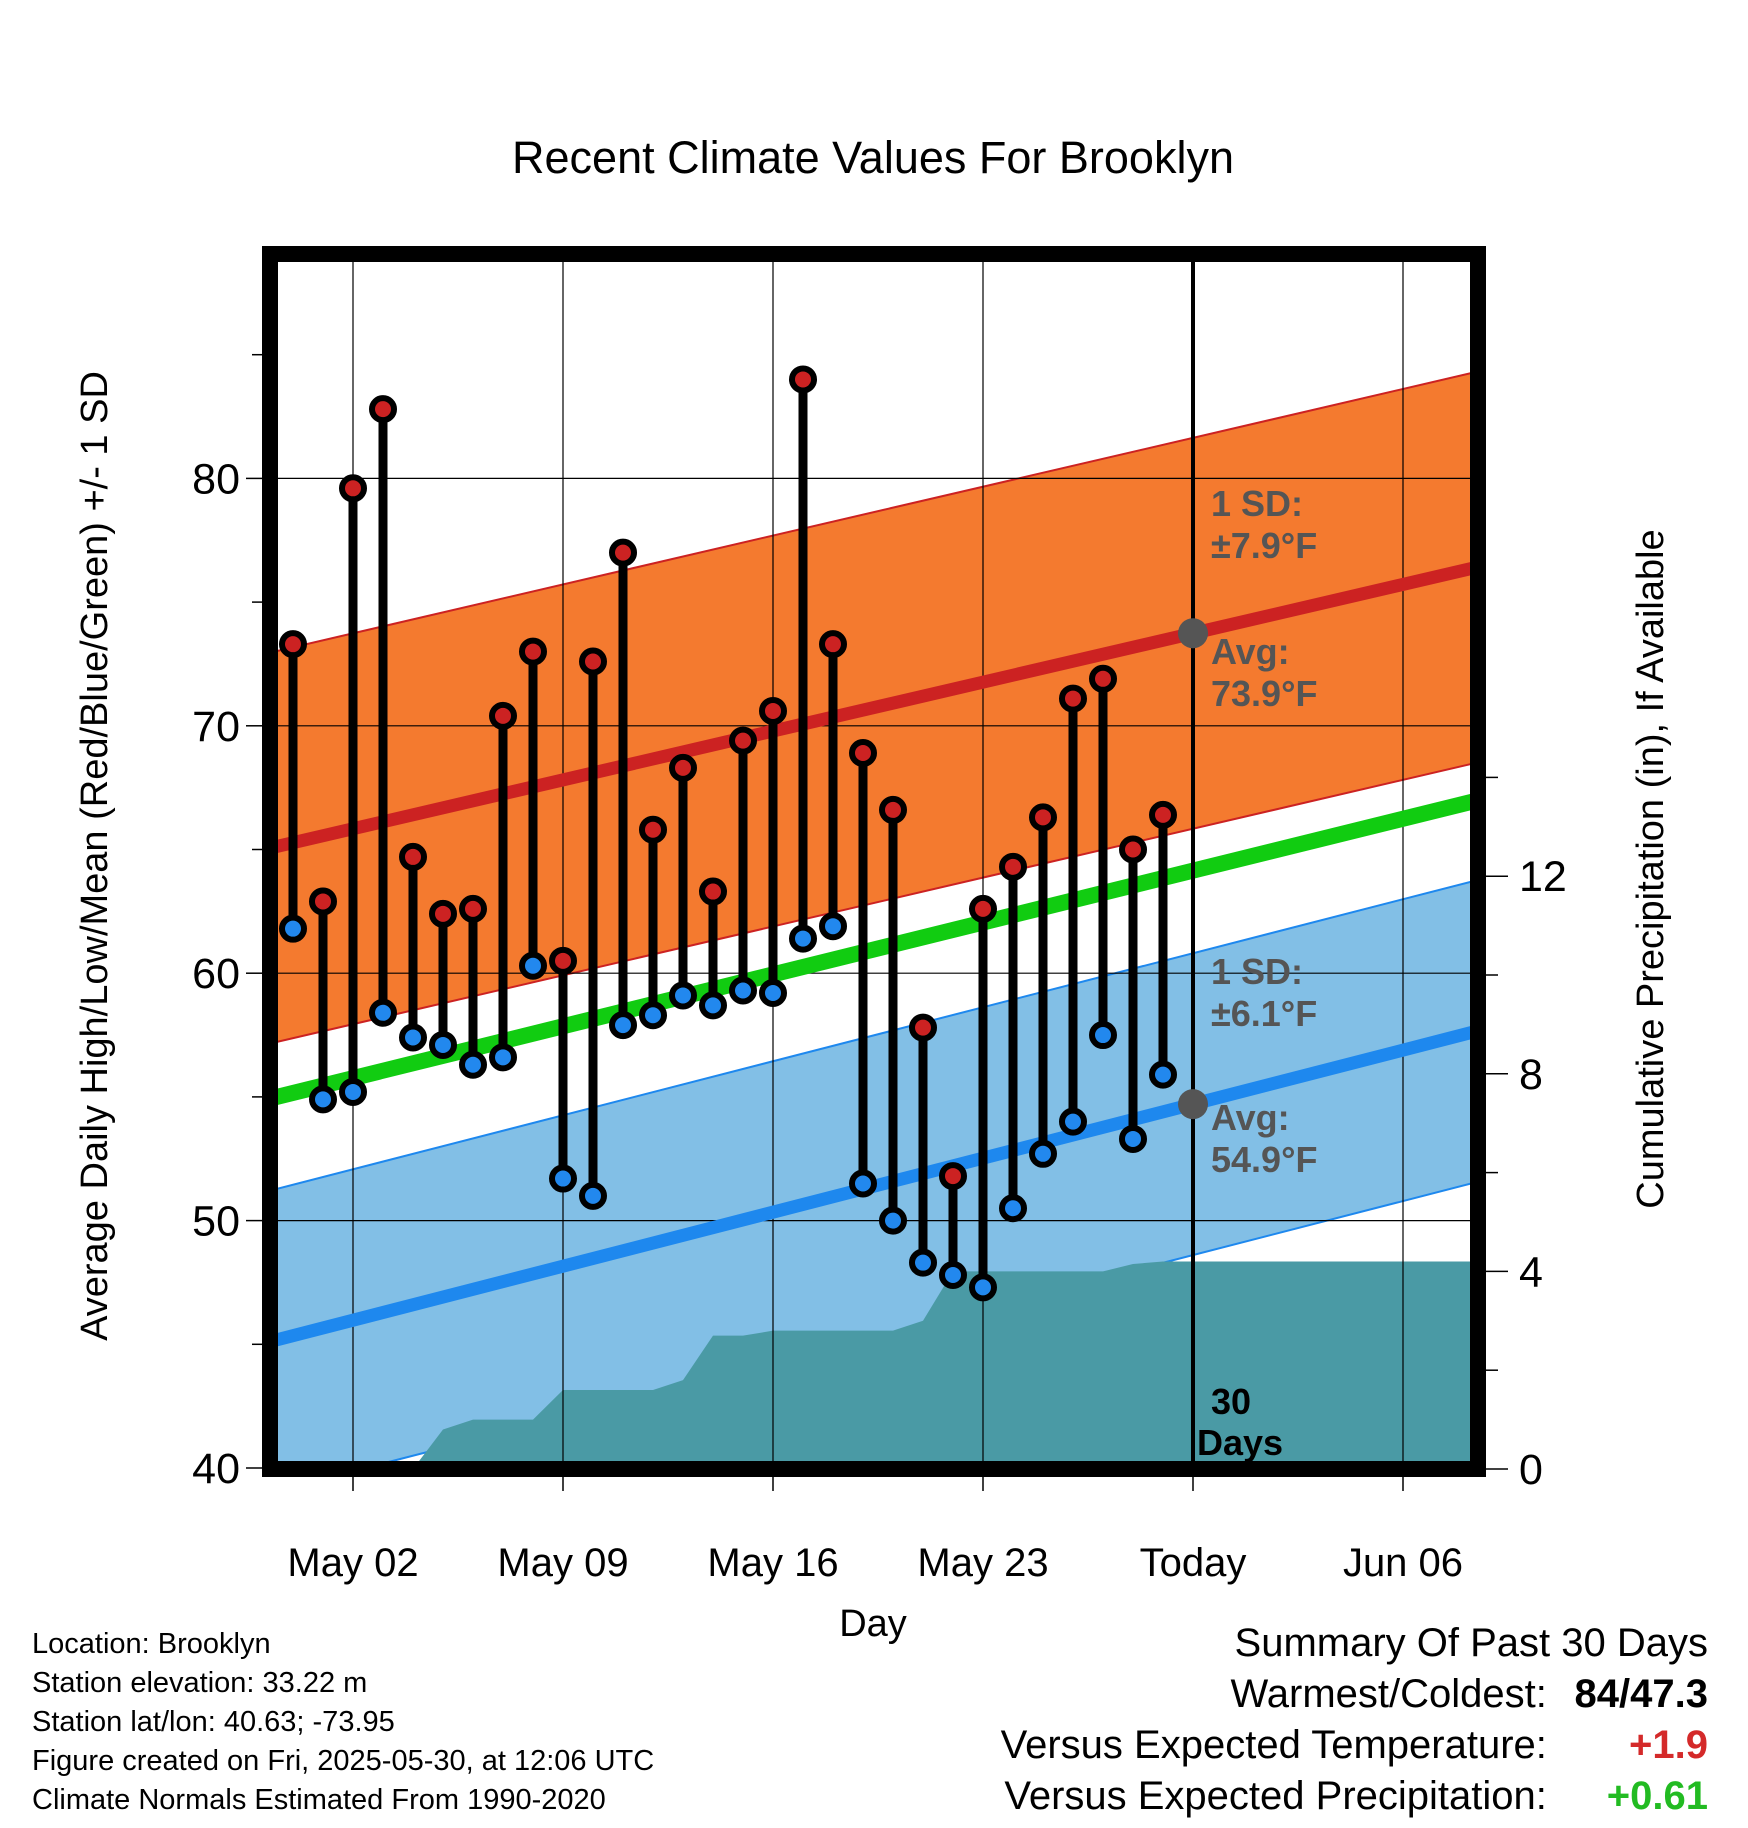  What do you see at coordinates (1657, 1796) in the screenshot?
I see `precip-value: +0.61` at bounding box center [1657, 1796].